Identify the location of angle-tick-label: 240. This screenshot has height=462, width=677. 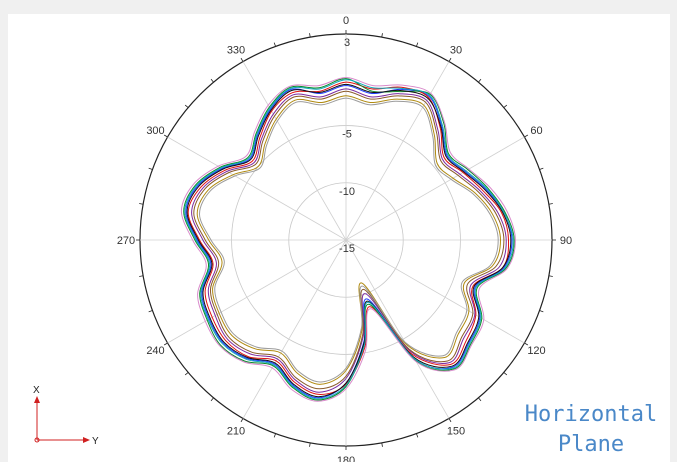
(155, 351).